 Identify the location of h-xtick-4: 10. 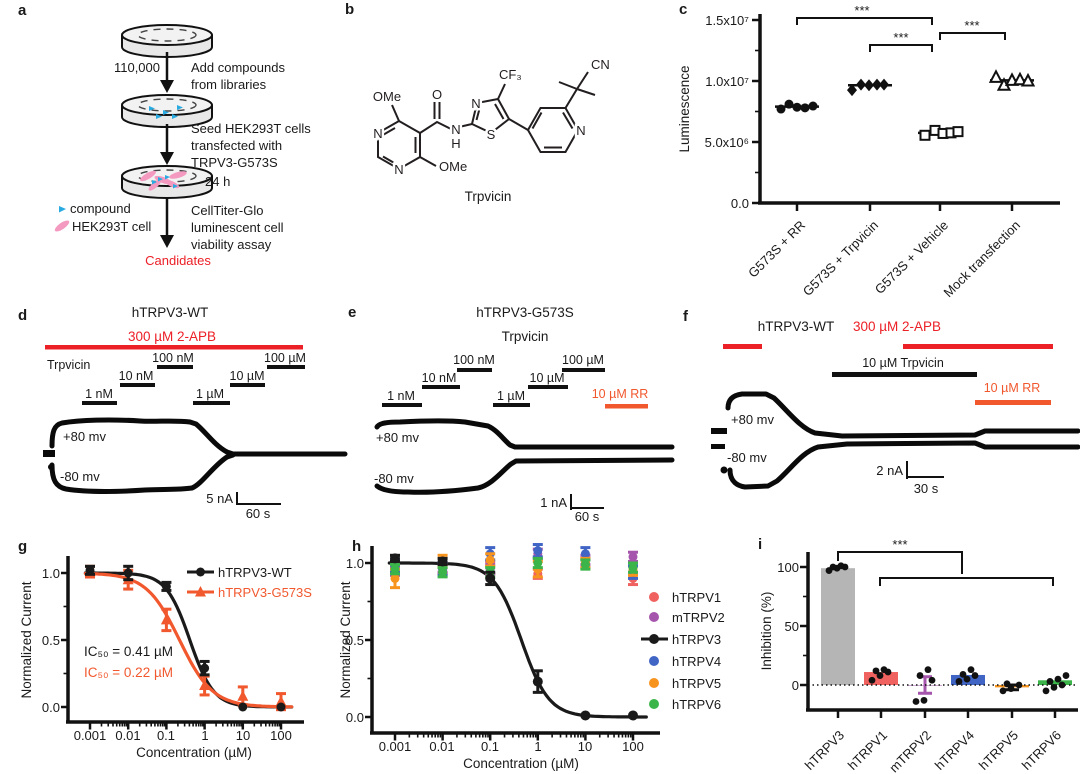
(585, 746).